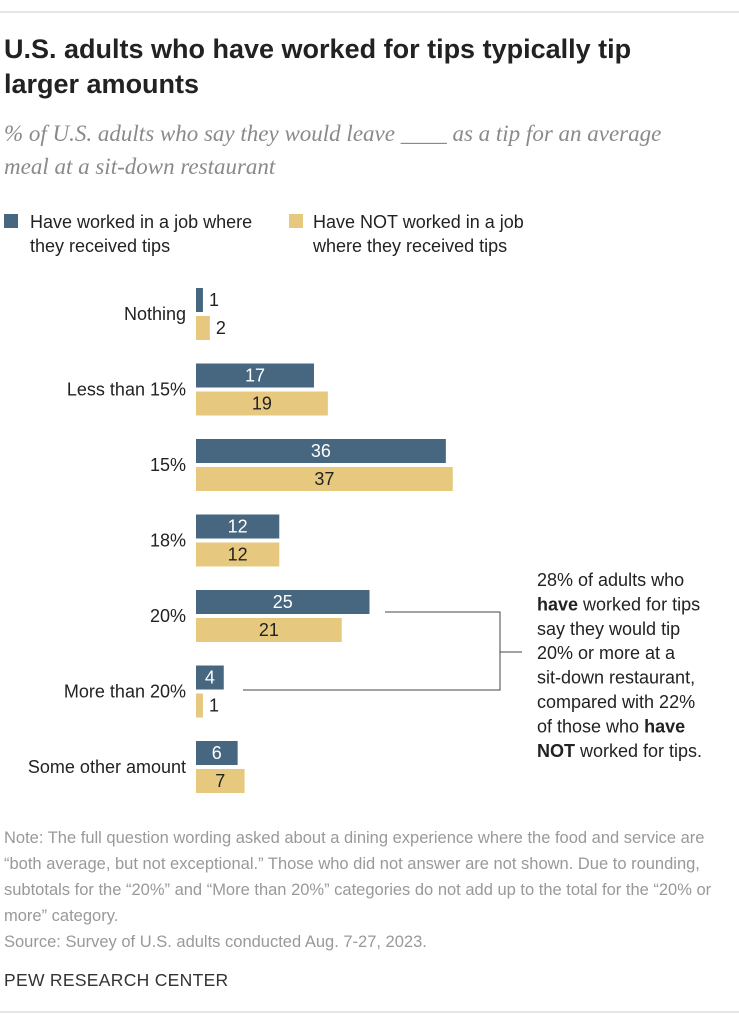 This screenshot has width=739, height=1024. What do you see at coordinates (556, 751) in the screenshot?
I see `annotation-run: NOT` at bounding box center [556, 751].